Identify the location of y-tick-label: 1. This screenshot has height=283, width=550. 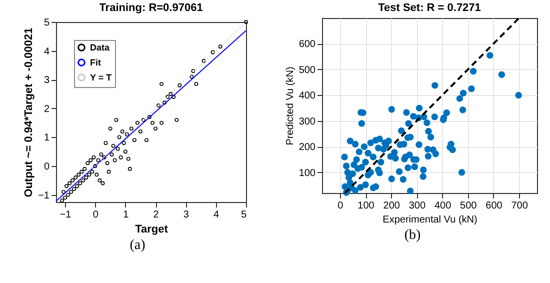
(46, 138).